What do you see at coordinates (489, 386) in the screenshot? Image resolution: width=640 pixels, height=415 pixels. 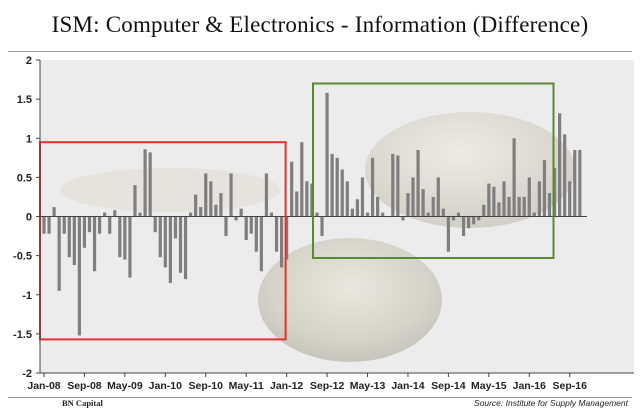 I see `x-tick-label: May-15` at bounding box center [489, 386].